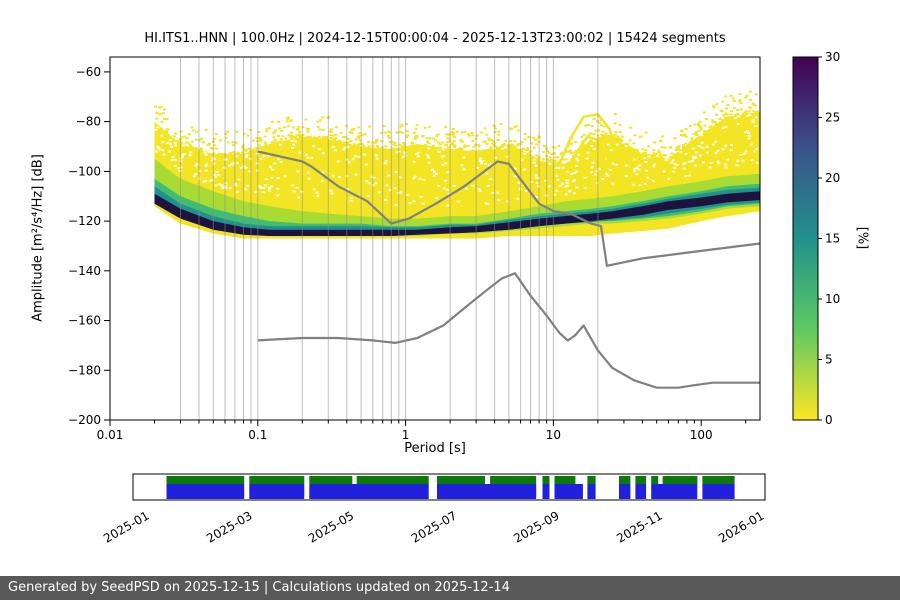  Describe the element at coordinates (536, 526) in the screenshot. I see `svg-text: 2025-09` at that location.